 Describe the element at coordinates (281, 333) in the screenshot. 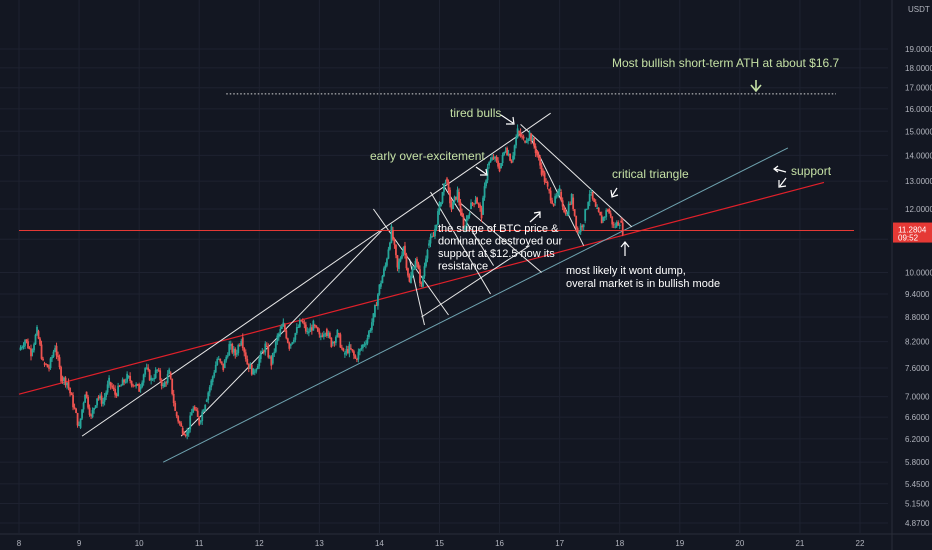

I see `channel-lower-line` at that location.